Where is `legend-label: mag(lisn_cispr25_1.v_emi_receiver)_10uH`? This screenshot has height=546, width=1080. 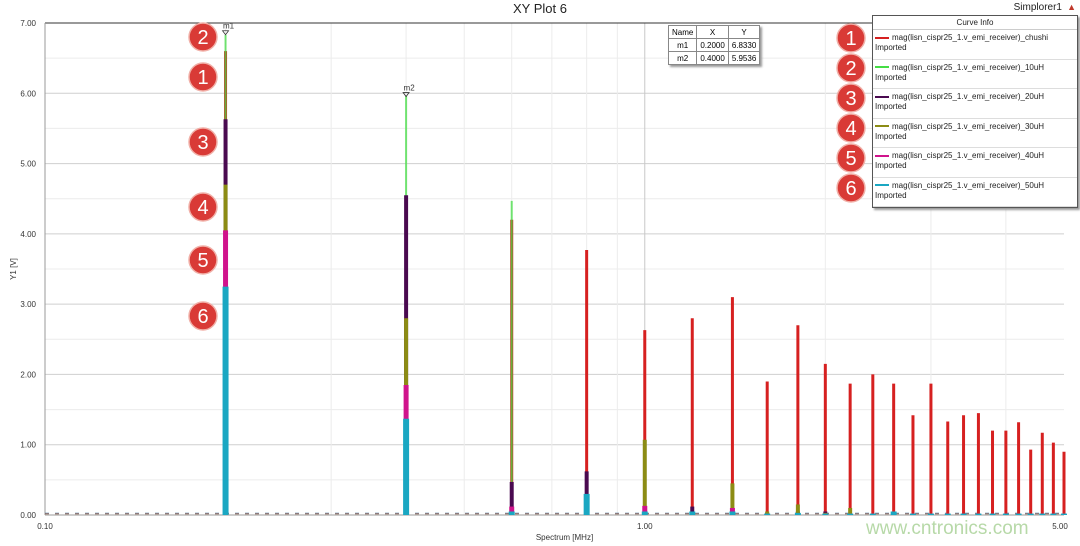 legend-label: mag(lisn_cispr25_1.v_emi_receiver)_10uH is located at coordinates (968, 67).